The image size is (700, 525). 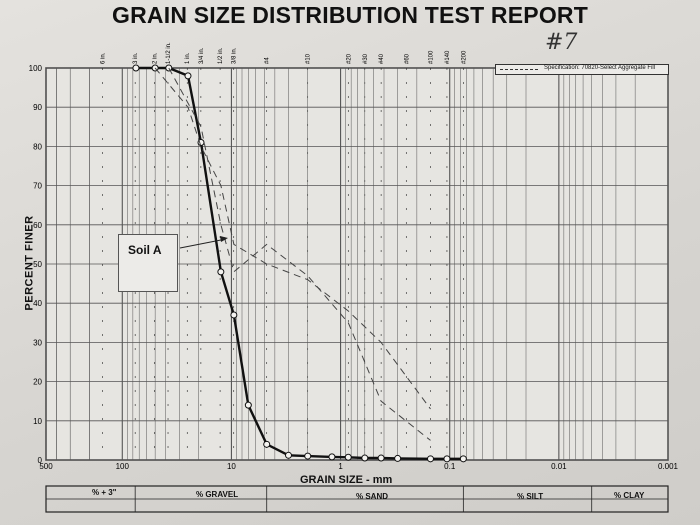 I want to click on sieve-label: 3/8 in., so click(x=235, y=55).